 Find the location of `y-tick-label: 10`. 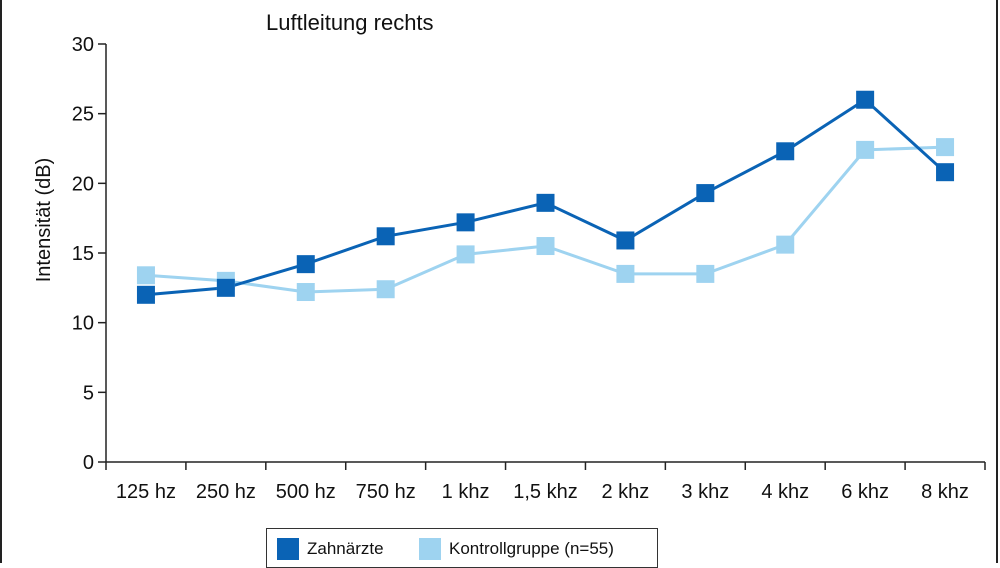

y-tick-label: 10 is located at coordinates (83, 324).